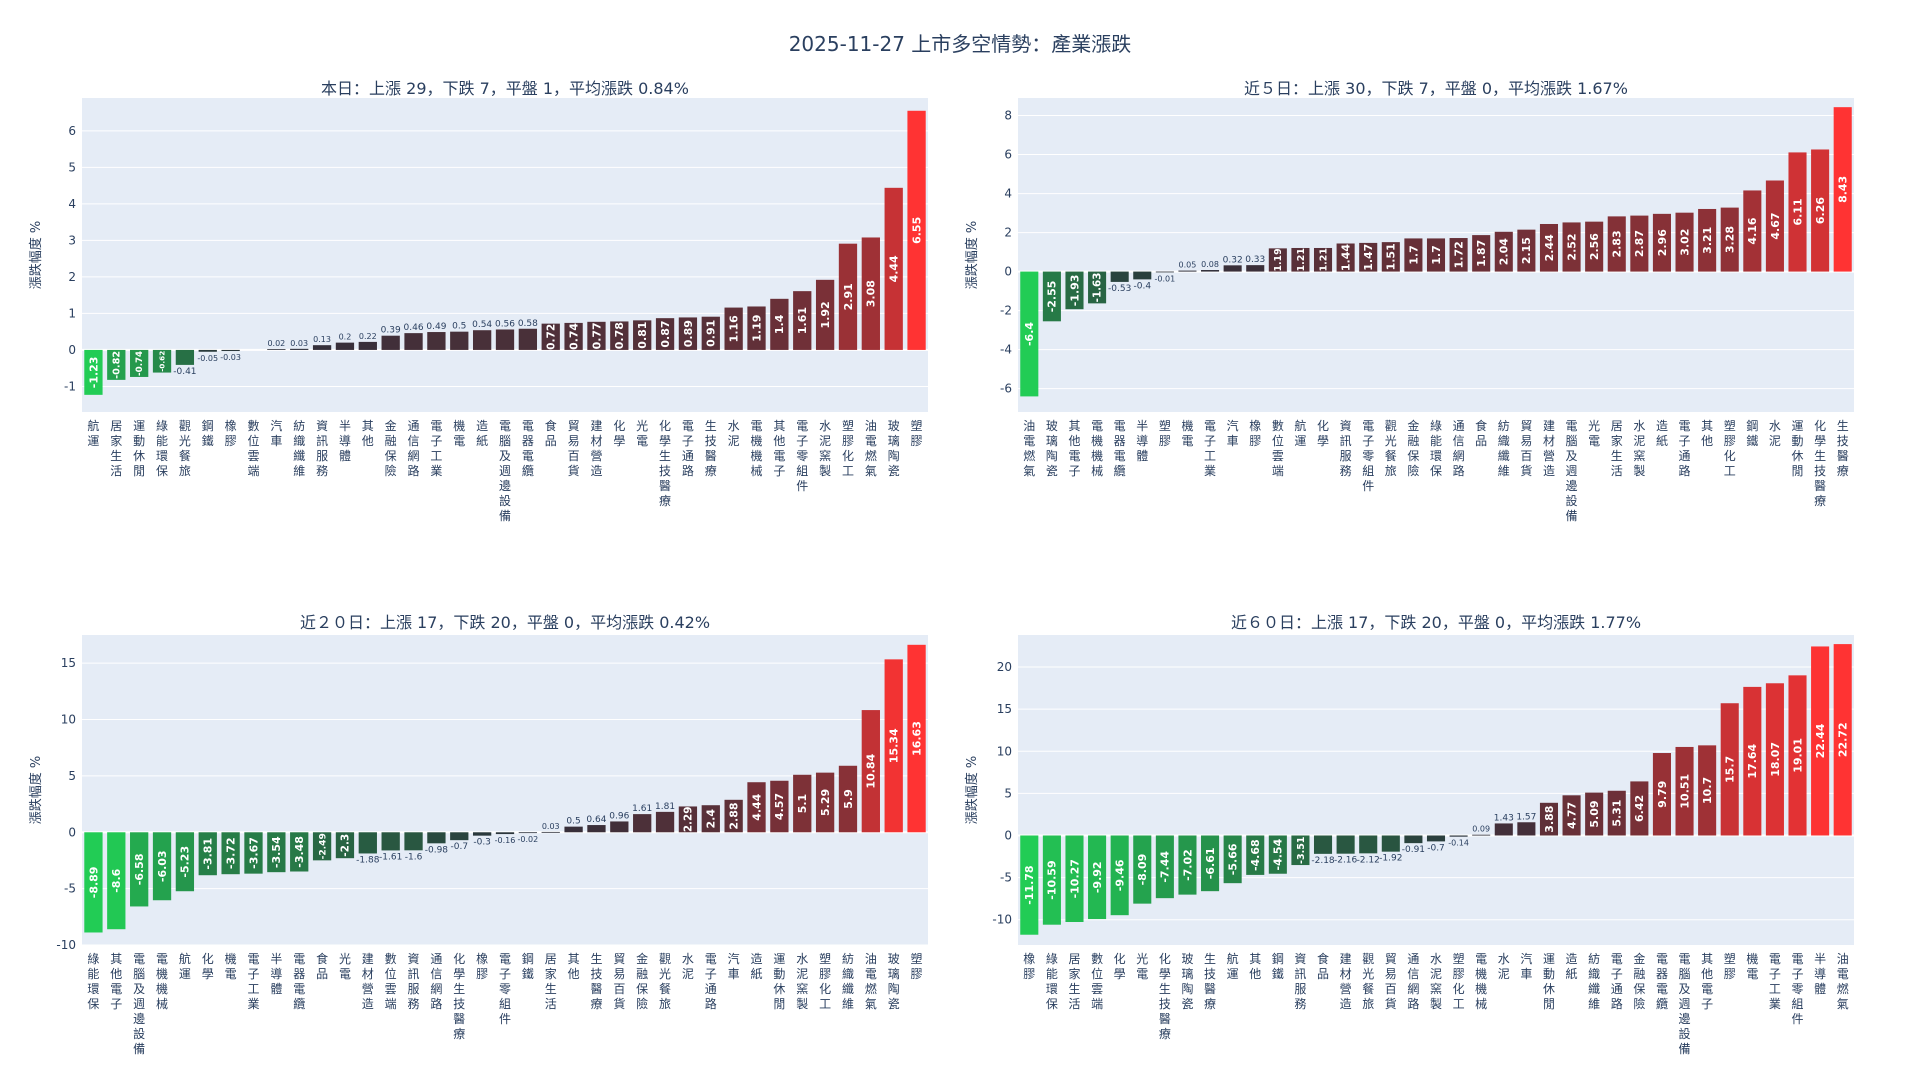 The width and height of the screenshot is (1920, 1080). Describe the element at coordinates (1639, 808) in the screenshot. I see `bar-value-label: 6.42` at that location.